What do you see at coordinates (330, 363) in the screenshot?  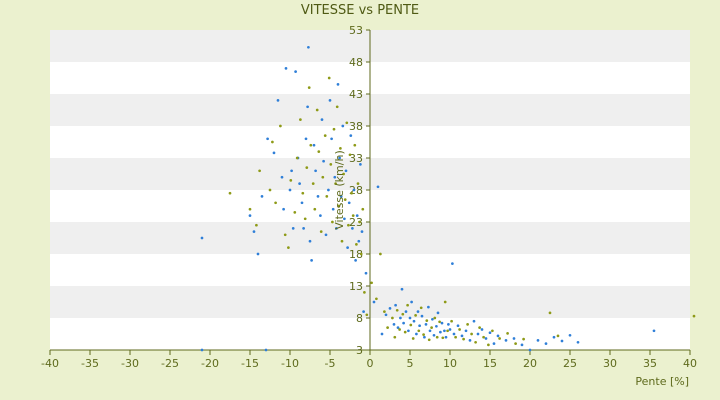 I see `x-tick-label: -5` at bounding box center [330, 363].